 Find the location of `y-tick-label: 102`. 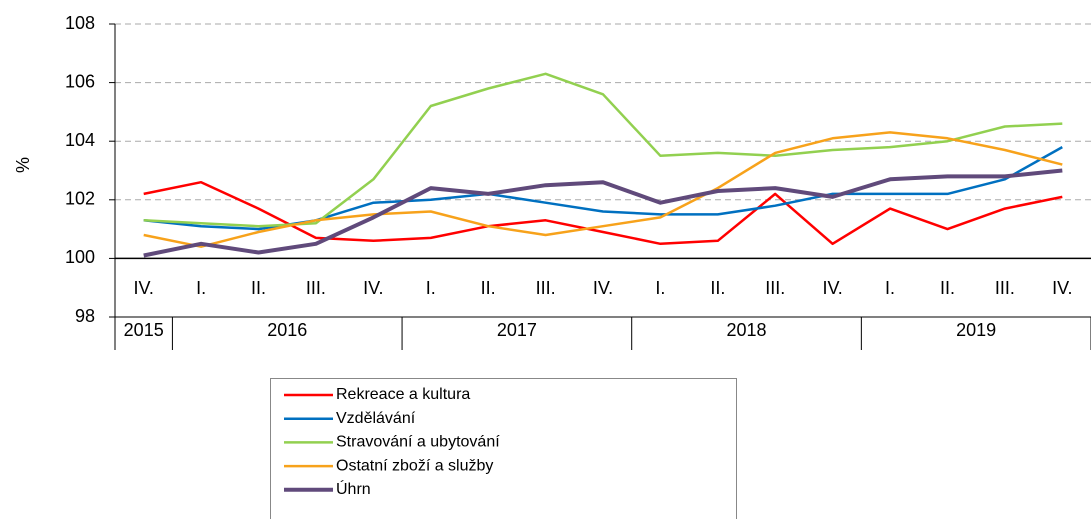

y-tick-label: 102 is located at coordinates (80, 199).